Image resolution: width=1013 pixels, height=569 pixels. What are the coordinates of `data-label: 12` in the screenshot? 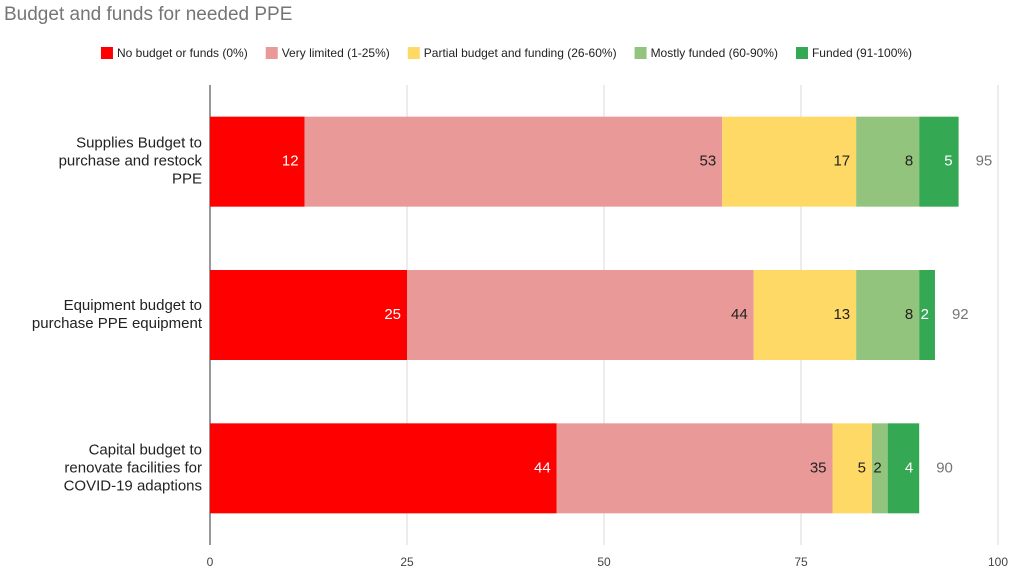 It's located at (290, 161).